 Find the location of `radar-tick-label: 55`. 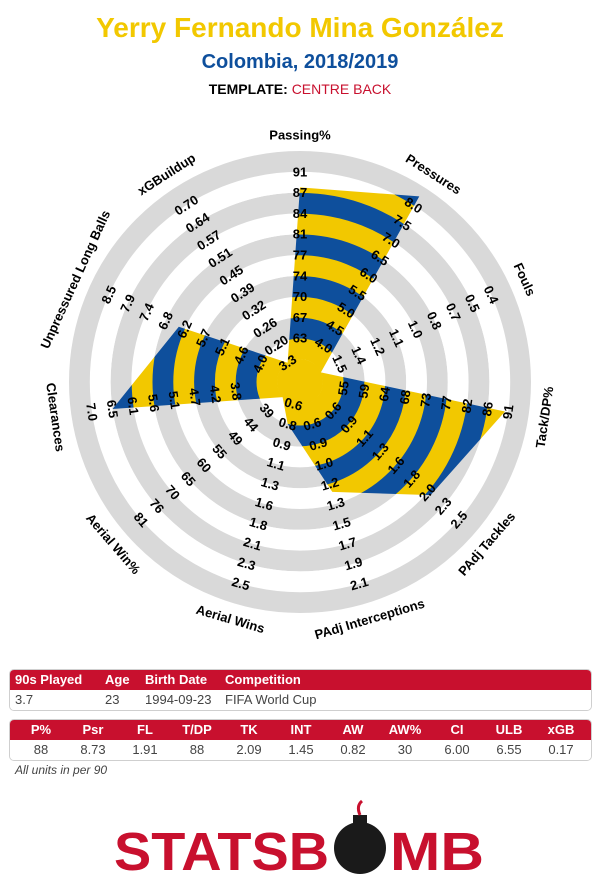

radar-tick-label: 55 is located at coordinates (343, 388).